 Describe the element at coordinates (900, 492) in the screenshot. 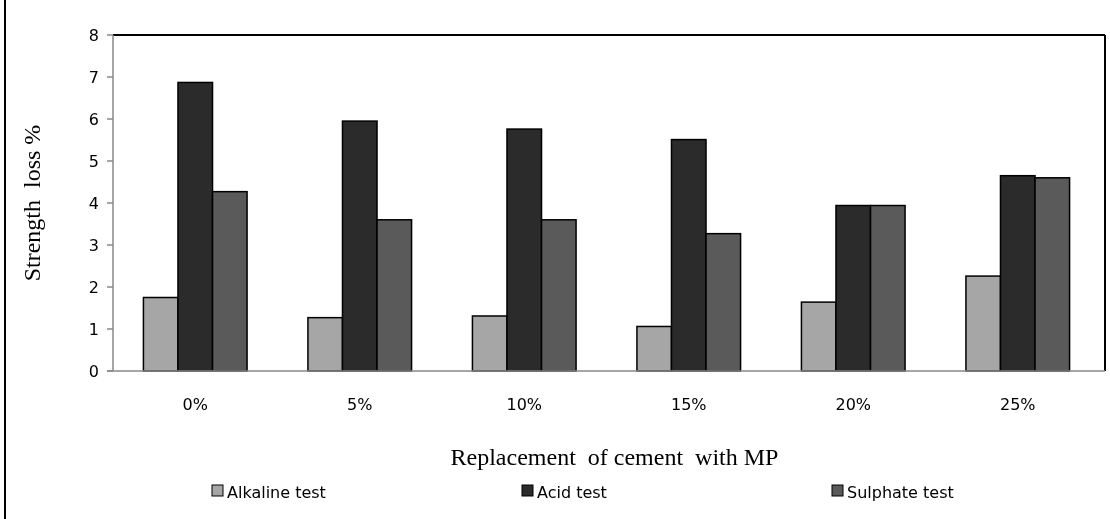

I see `legend-label: Sulphate test` at that location.